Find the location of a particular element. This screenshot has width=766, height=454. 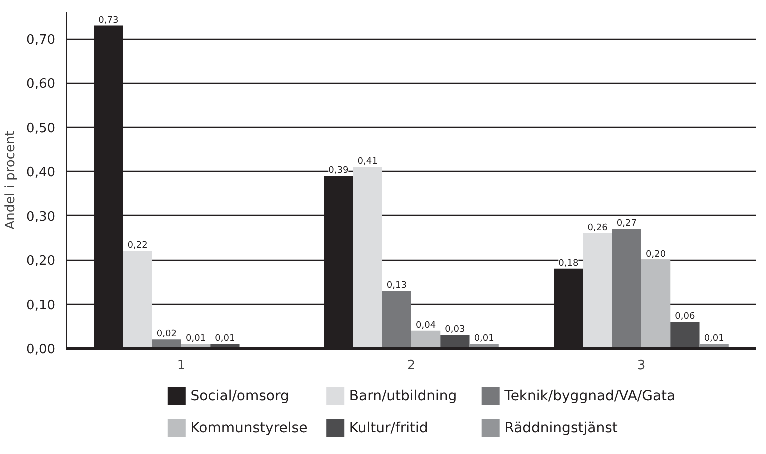

legend-label: Kommunstyrelse is located at coordinates (249, 428).